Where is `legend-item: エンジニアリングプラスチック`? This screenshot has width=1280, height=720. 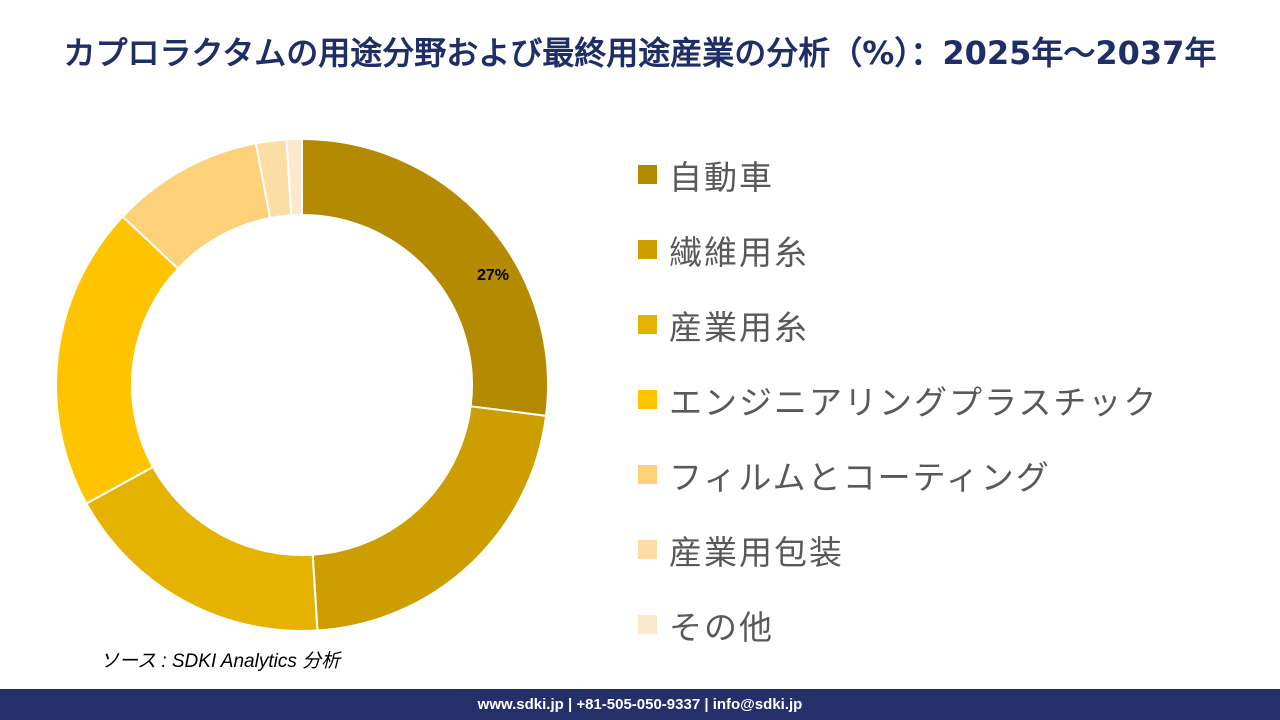
legend-item: エンジニアリングプラスチック is located at coordinates (898, 399).